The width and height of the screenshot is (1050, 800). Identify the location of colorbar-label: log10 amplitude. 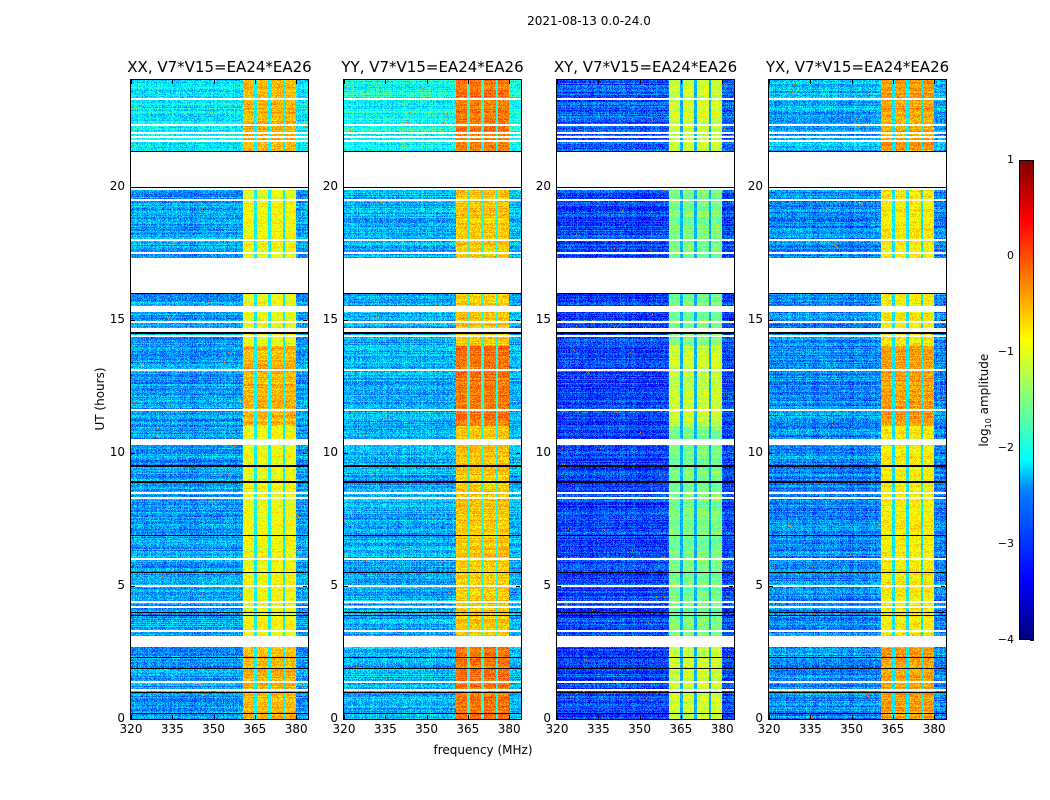
(985, 400).